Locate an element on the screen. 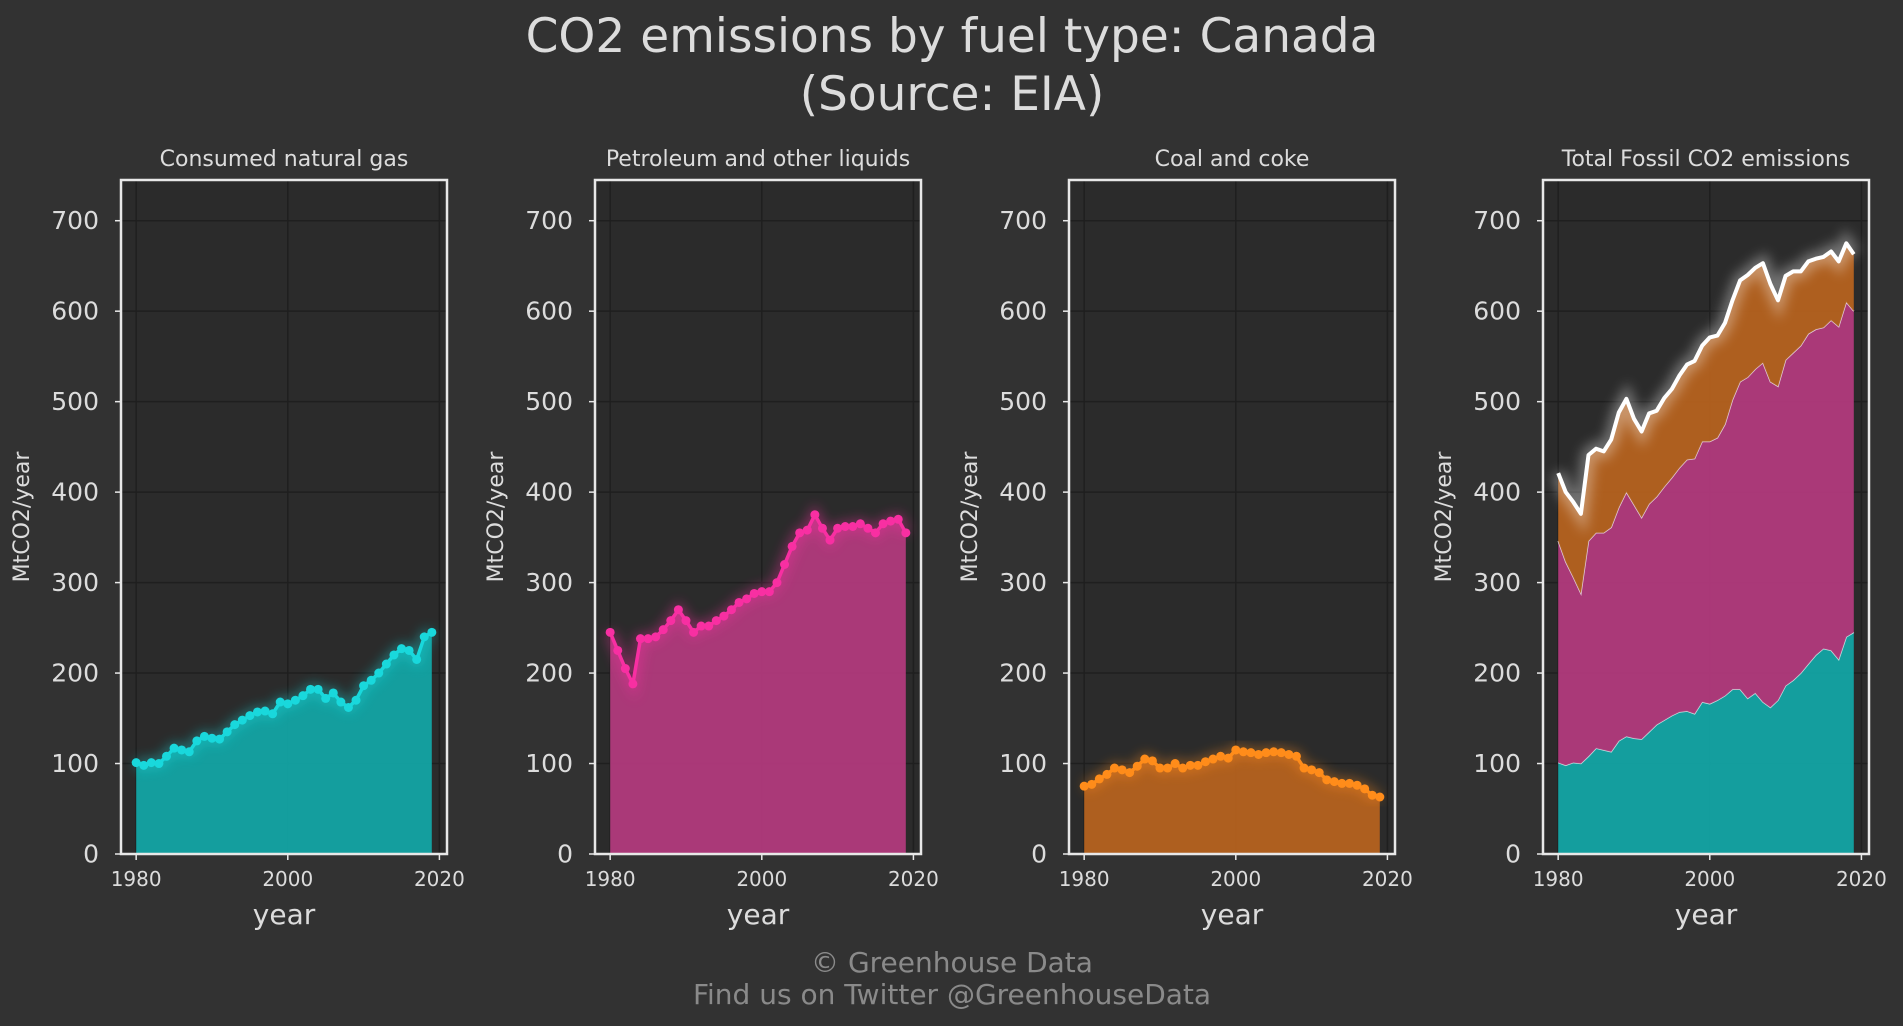 The height and width of the screenshot is (1026, 1903). panel-title: Consumed natural gas is located at coordinates (284, 159).